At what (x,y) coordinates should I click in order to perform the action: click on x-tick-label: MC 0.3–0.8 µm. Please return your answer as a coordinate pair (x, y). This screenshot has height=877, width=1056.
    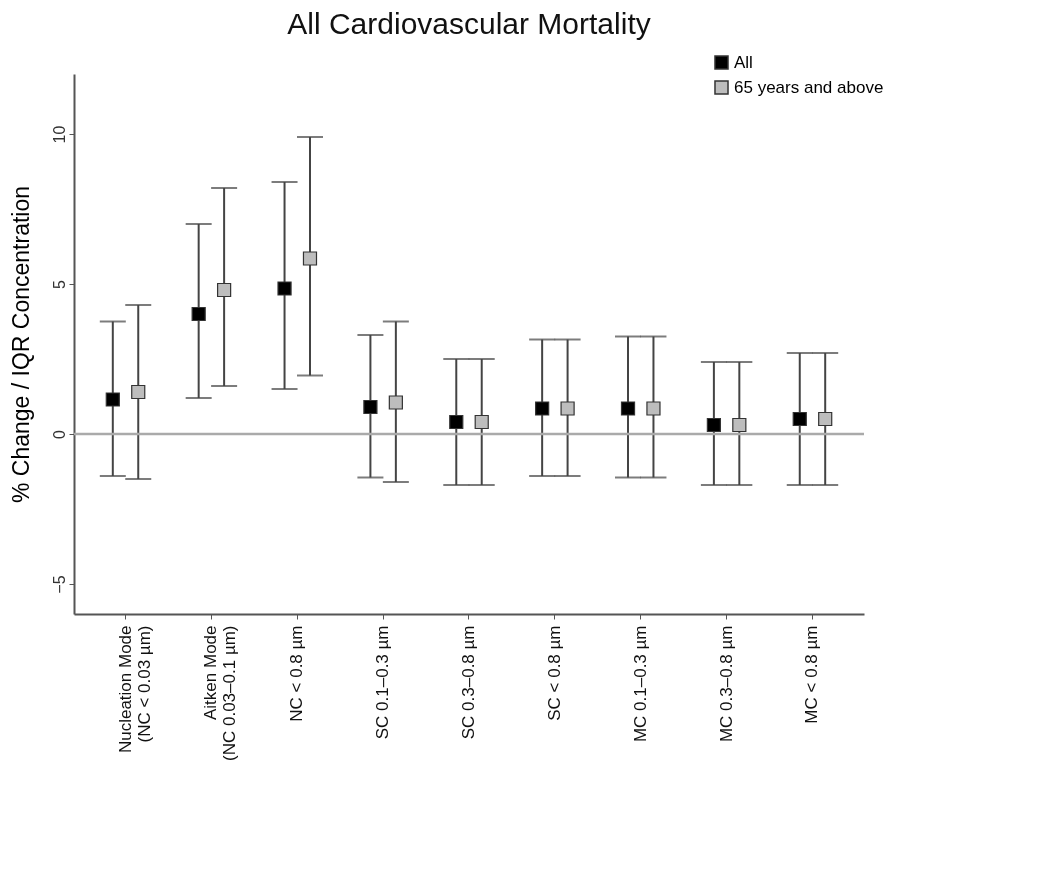
    Looking at the image, I should click on (726, 684).